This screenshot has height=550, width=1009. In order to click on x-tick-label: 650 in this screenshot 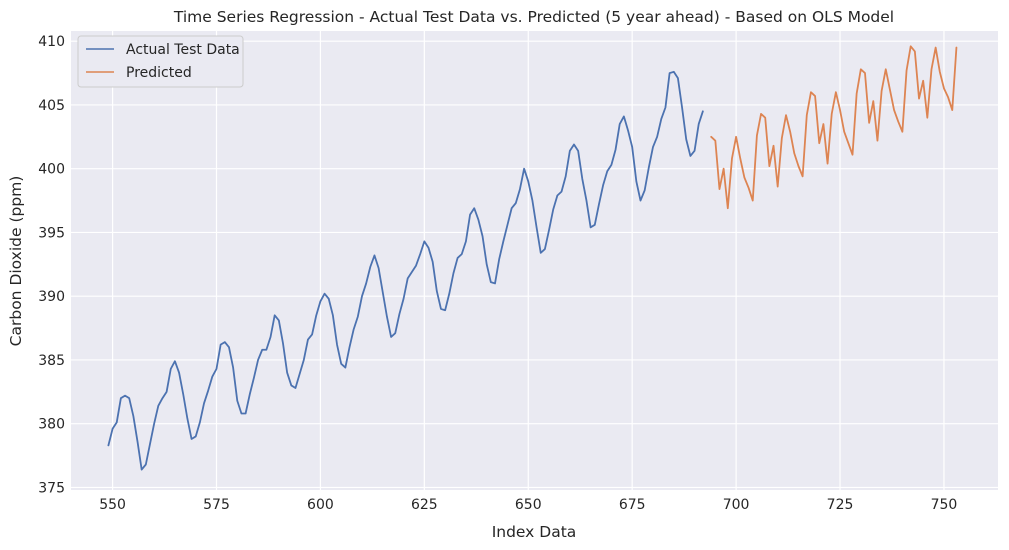, I will do `click(528, 505)`.